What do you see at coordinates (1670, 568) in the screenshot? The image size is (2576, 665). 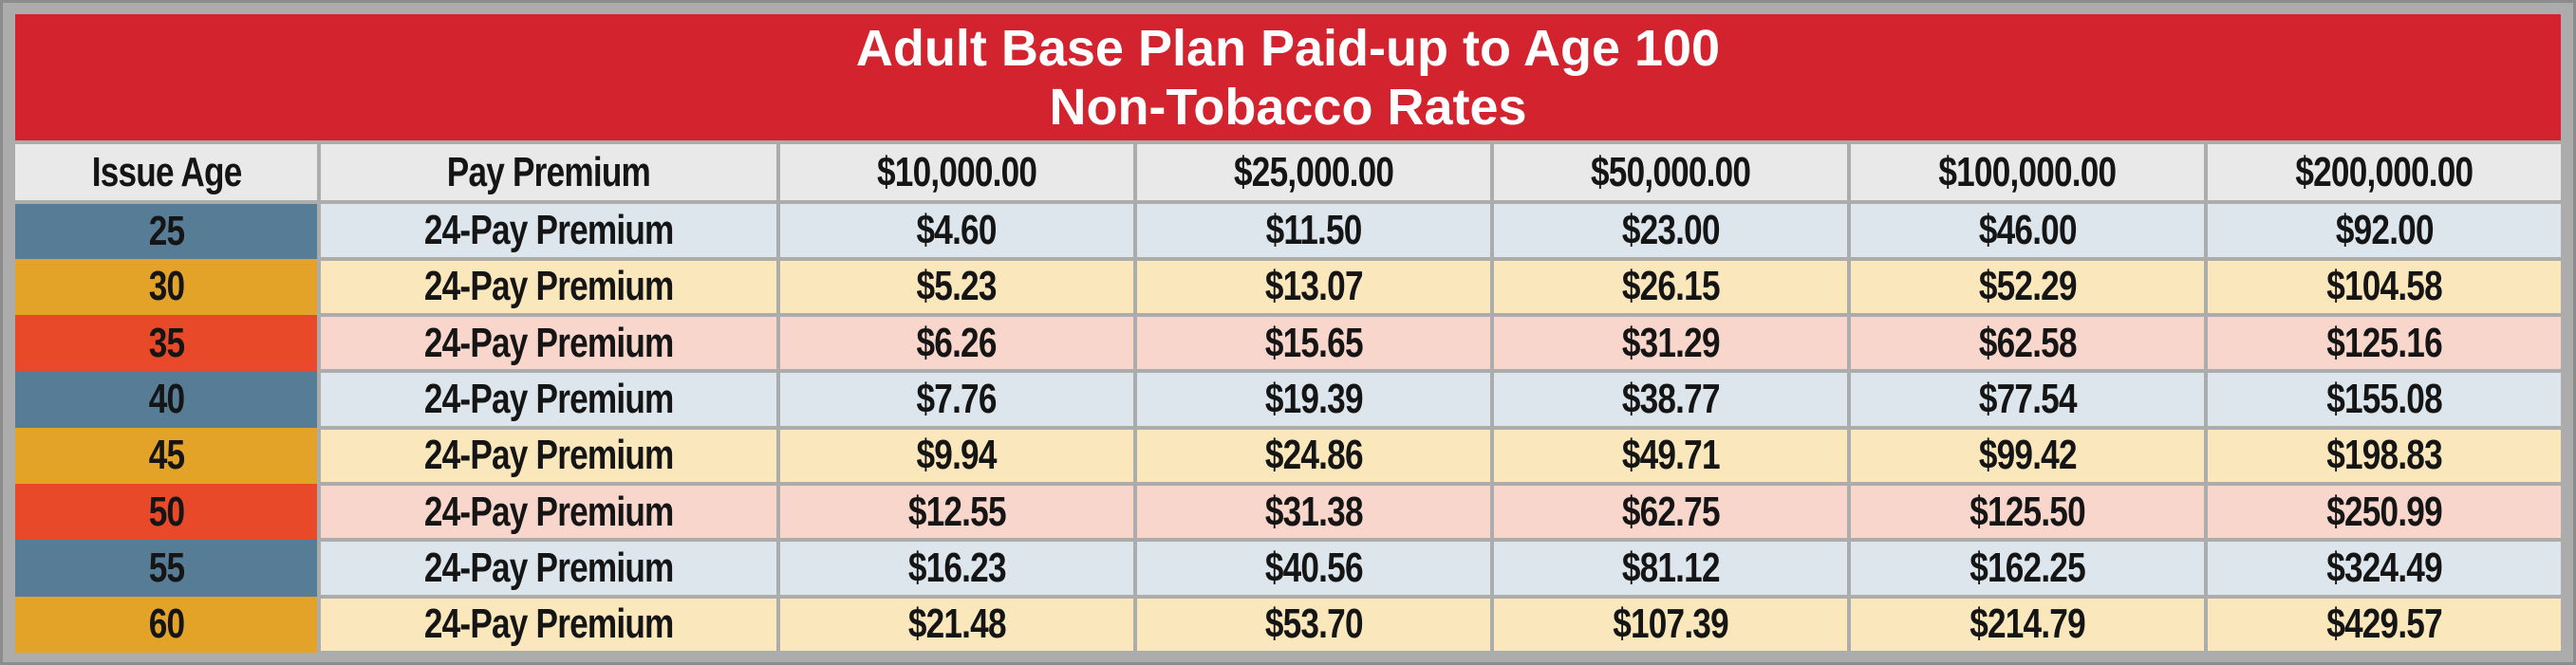 I see `rate-cell: $81.12` at bounding box center [1670, 568].